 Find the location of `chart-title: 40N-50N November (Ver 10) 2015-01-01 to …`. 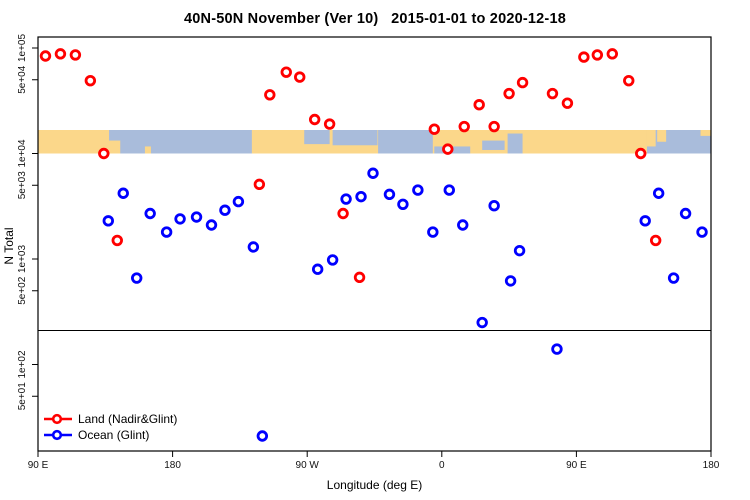

chart-title: 40N-50N November (Ver 10) 2015-01-01 to … is located at coordinates (375, 19).